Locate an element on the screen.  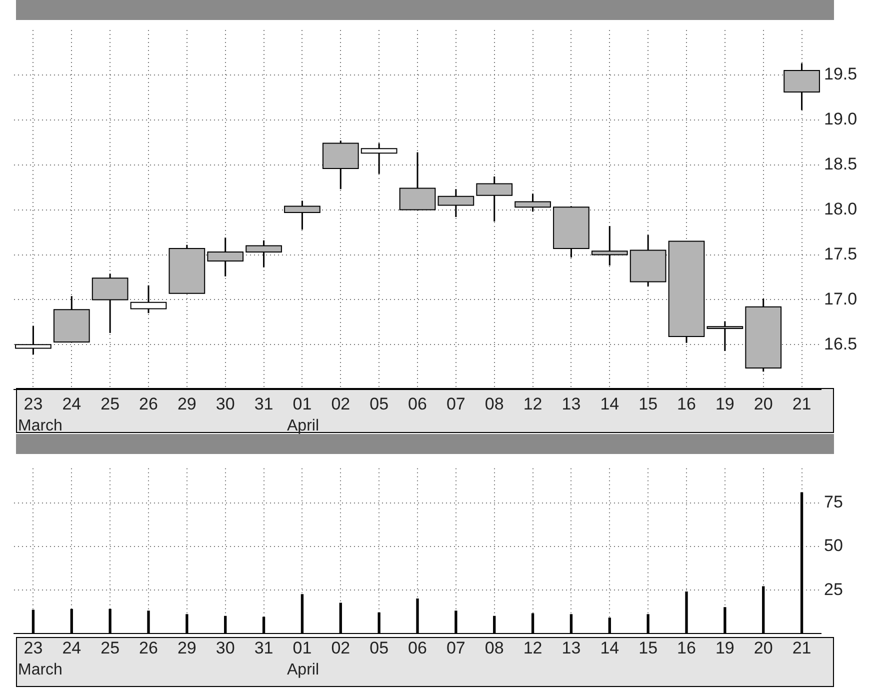
y-tick-label: 18.5 is located at coordinates (841, 164).